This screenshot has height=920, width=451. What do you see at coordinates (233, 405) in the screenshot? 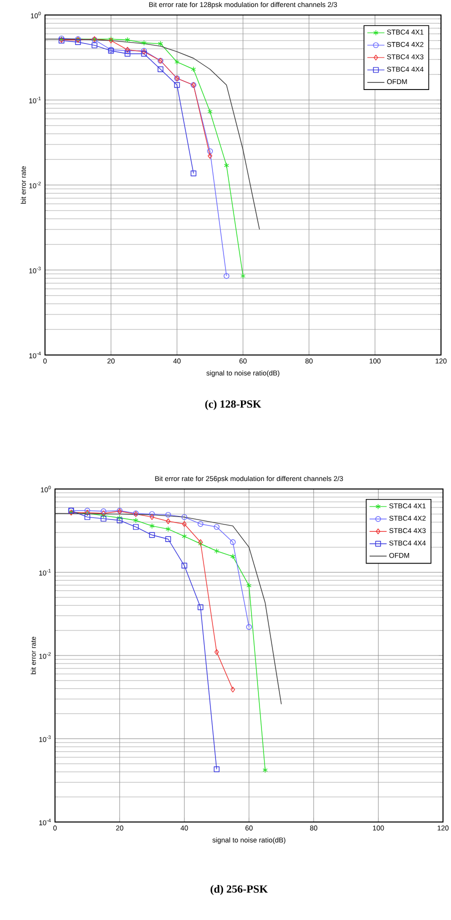
I see `text: (c) 128-PSK` at bounding box center [233, 405].